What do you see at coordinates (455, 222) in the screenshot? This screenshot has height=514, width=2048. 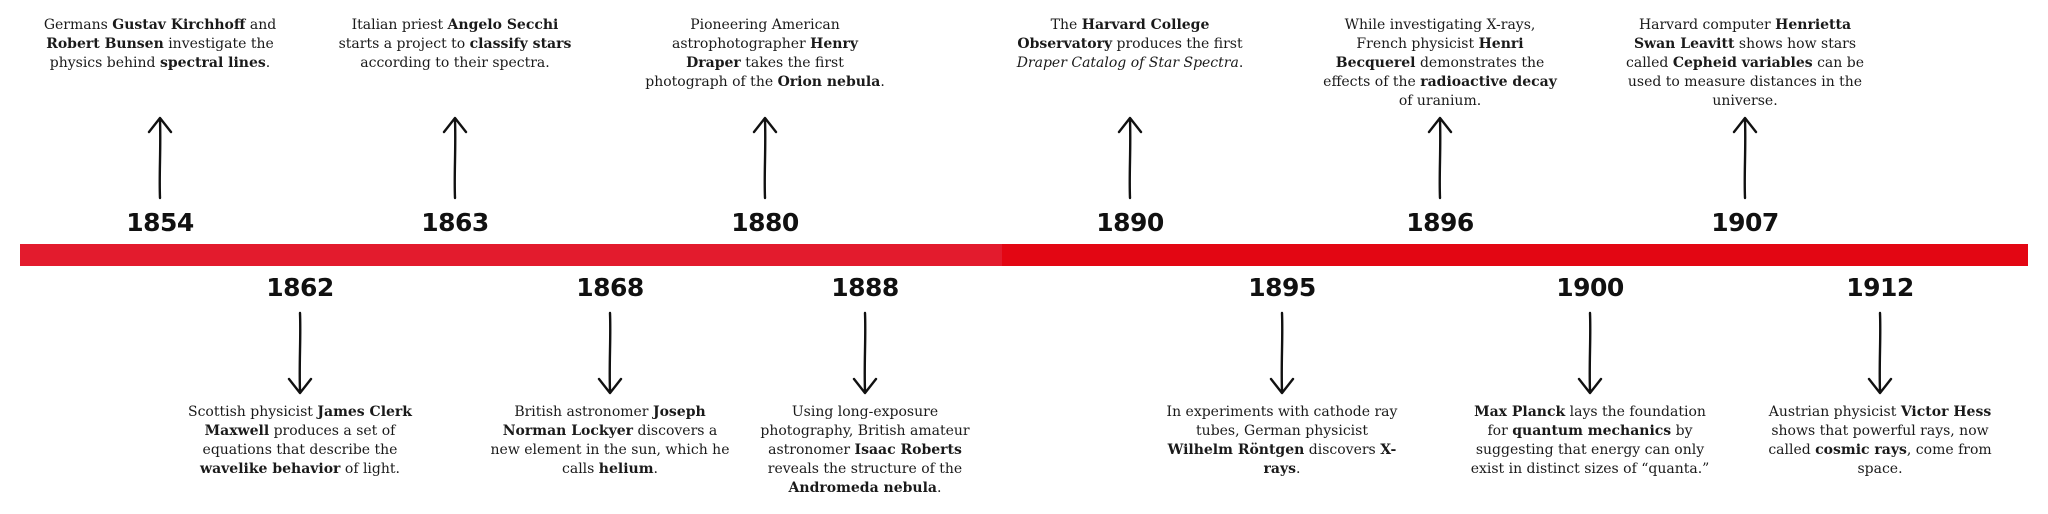 I see `year-label-1863: 1863` at bounding box center [455, 222].